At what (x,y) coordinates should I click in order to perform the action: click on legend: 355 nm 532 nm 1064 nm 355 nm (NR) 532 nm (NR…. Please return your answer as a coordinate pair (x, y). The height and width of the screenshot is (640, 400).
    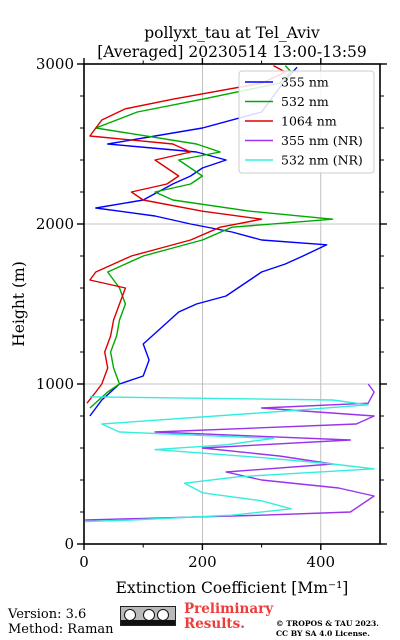
    Looking at the image, I should click on (306, 122).